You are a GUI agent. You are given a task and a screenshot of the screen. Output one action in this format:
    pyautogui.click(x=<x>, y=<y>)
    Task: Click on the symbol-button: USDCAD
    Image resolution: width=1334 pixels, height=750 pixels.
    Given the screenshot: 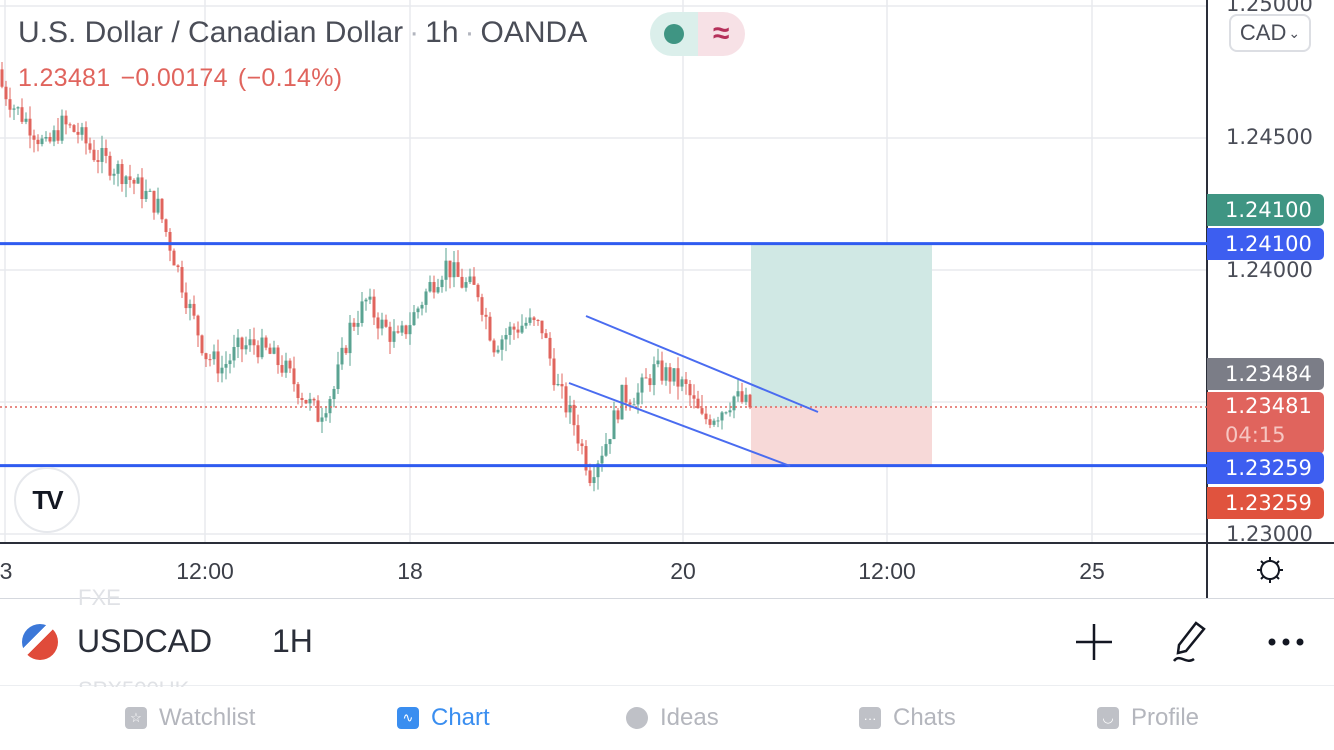 What is the action you would take?
    pyautogui.click(x=145, y=641)
    